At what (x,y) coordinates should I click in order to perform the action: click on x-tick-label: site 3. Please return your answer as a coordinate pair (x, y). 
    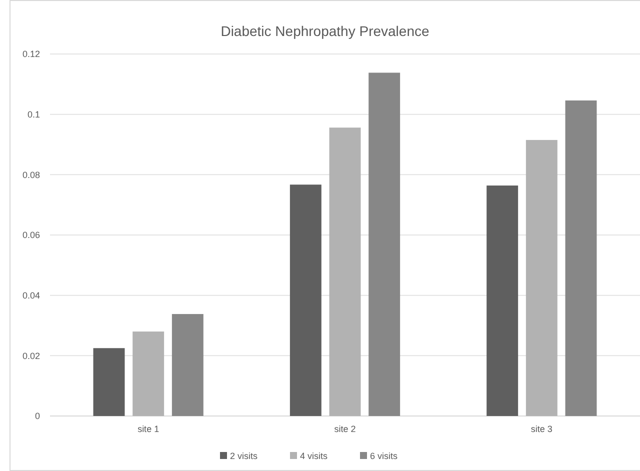
    Looking at the image, I should click on (541, 429).